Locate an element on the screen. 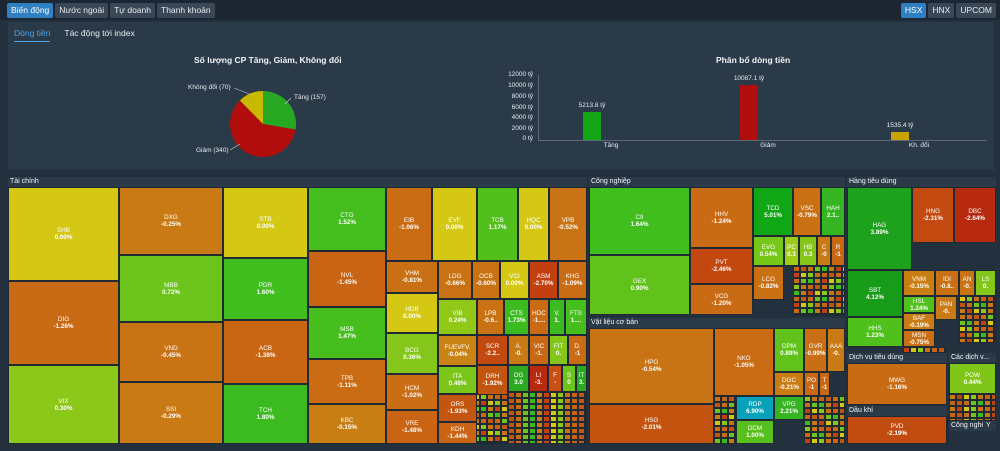 This screenshot has height=451, width=1000. stock-tile-og: OG 3.0 is located at coordinates (518, 378).